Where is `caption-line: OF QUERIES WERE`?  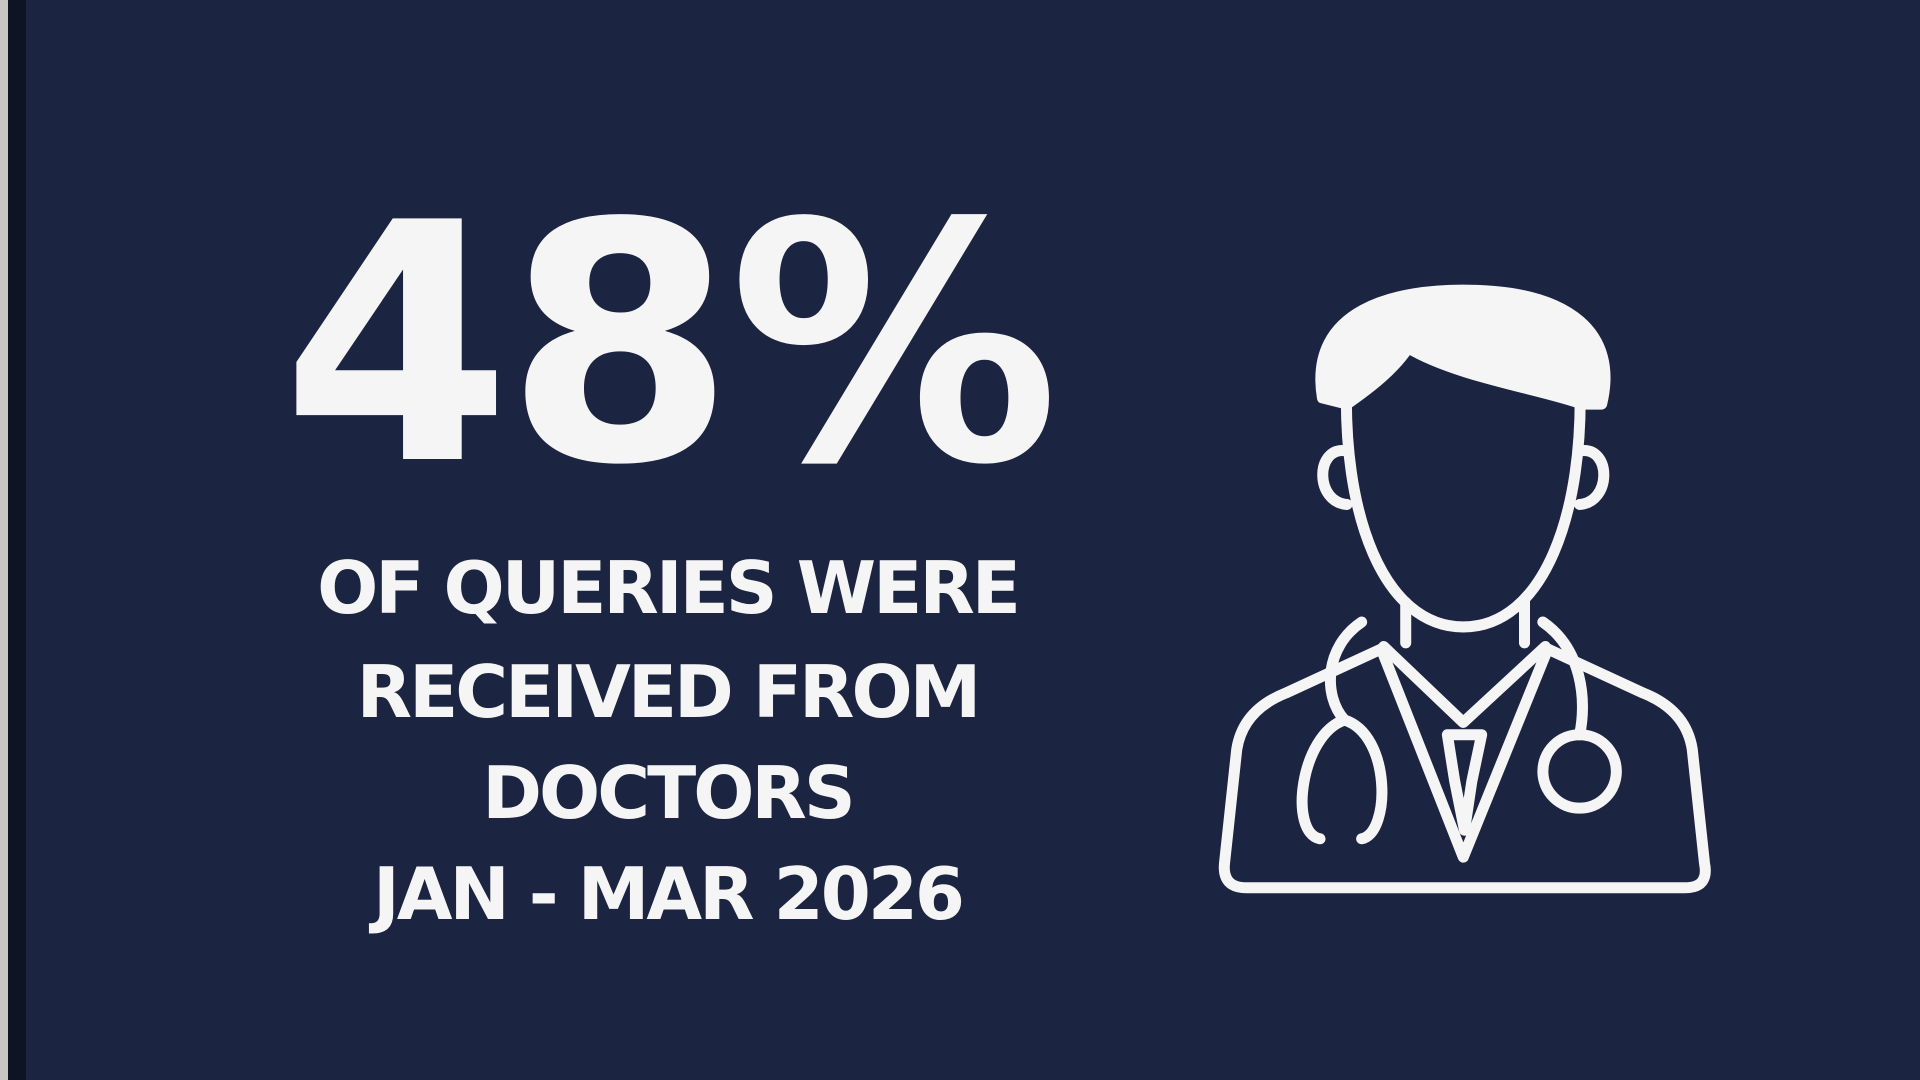
caption-line: OF QUERIES WERE is located at coordinates (669, 588).